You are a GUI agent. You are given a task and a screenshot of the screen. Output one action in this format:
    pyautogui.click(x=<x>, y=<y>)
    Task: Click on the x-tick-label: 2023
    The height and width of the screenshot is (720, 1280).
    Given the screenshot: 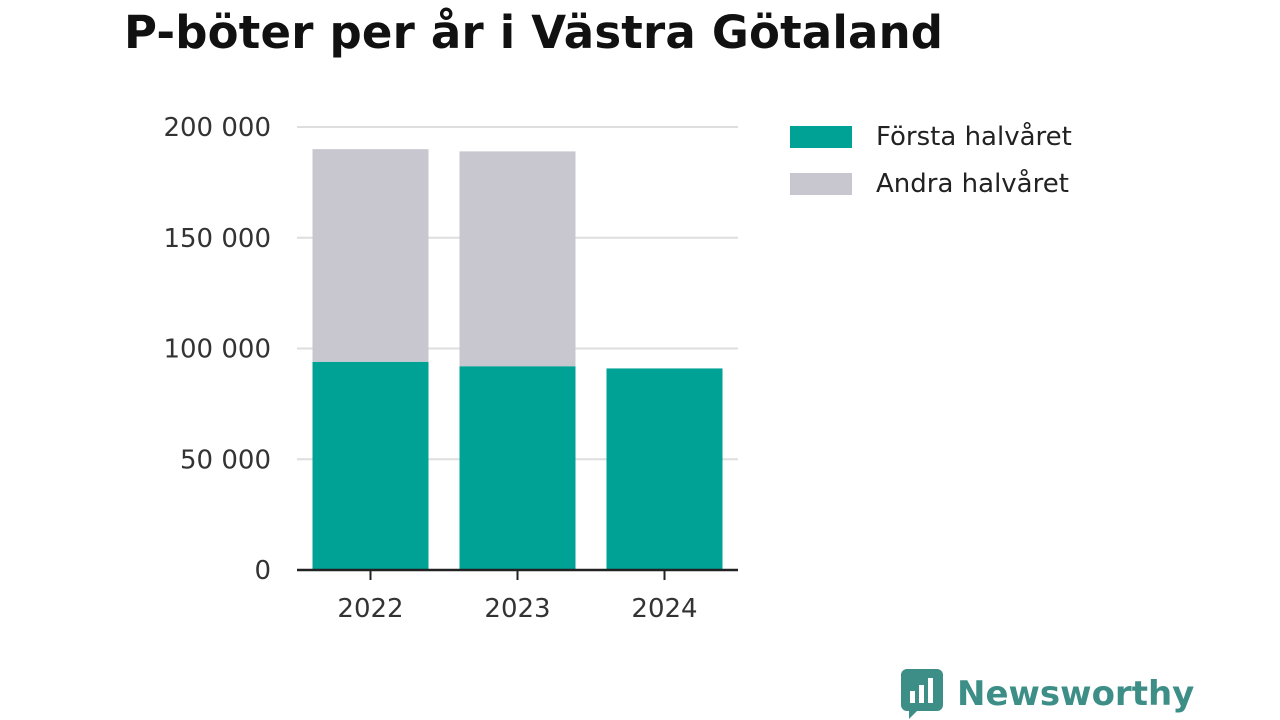 What is the action you would take?
    pyautogui.click(x=517, y=609)
    